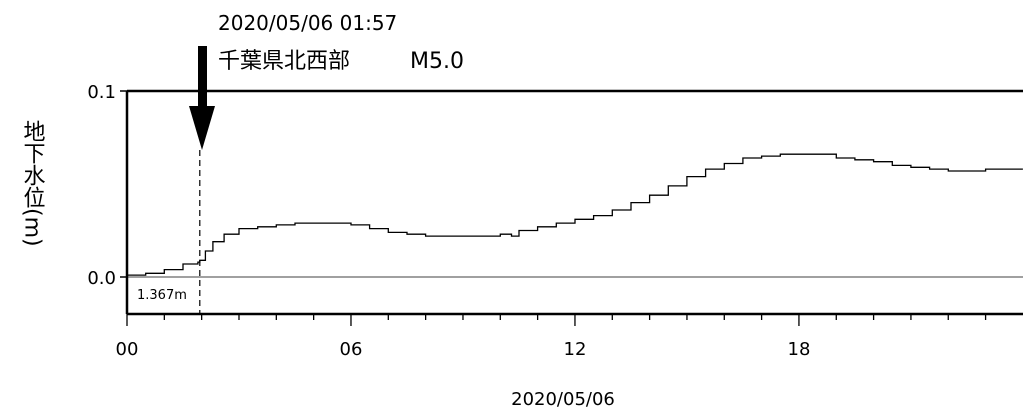 Image resolution: width=1023 pixels, height=412 pixels. What do you see at coordinates (556, 320) in the screenshot?
I see `x-axis-ticks` at bounding box center [556, 320].